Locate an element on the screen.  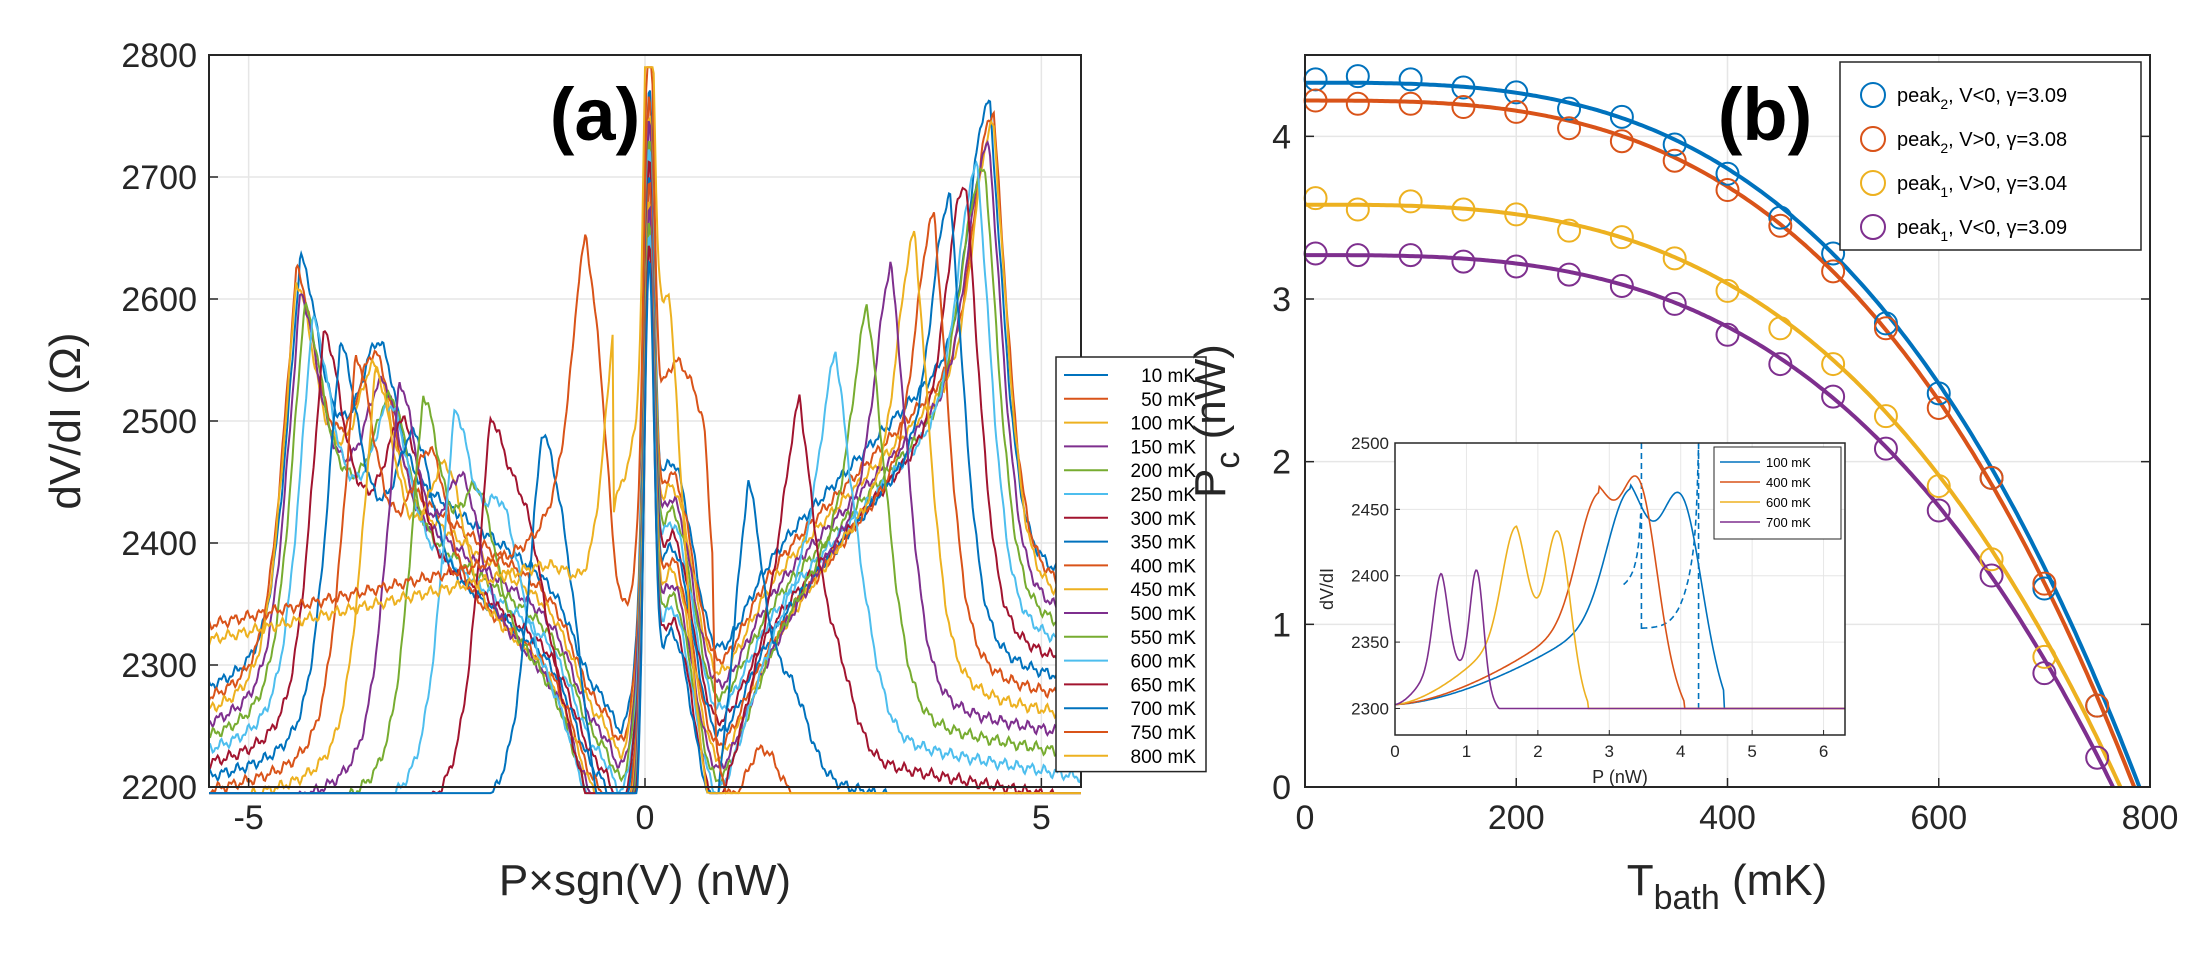
inset-xtick-label: 3 is located at coordinates (1609, 751).